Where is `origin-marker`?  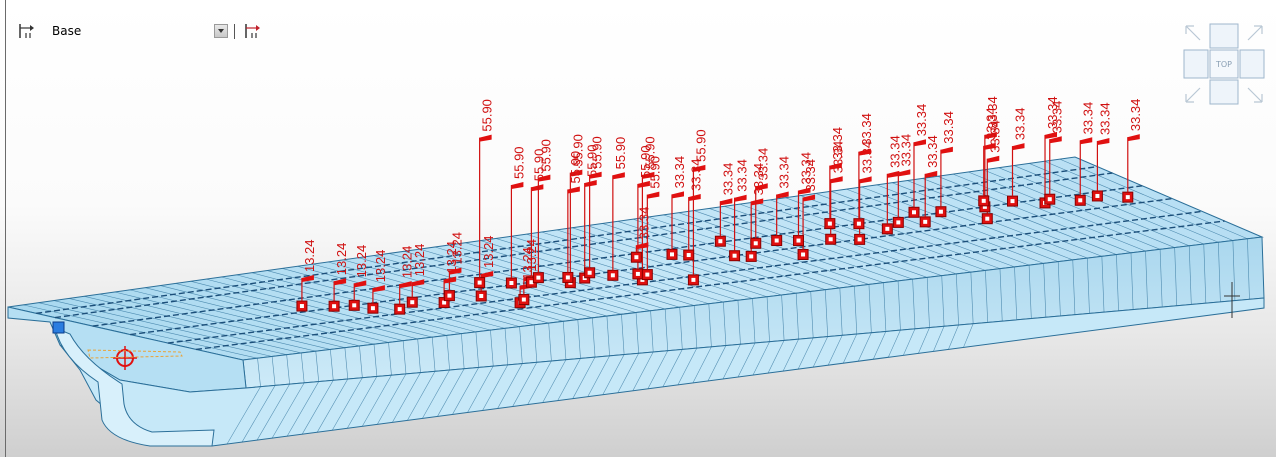
origin-marker is located at coordinates (135, 358).